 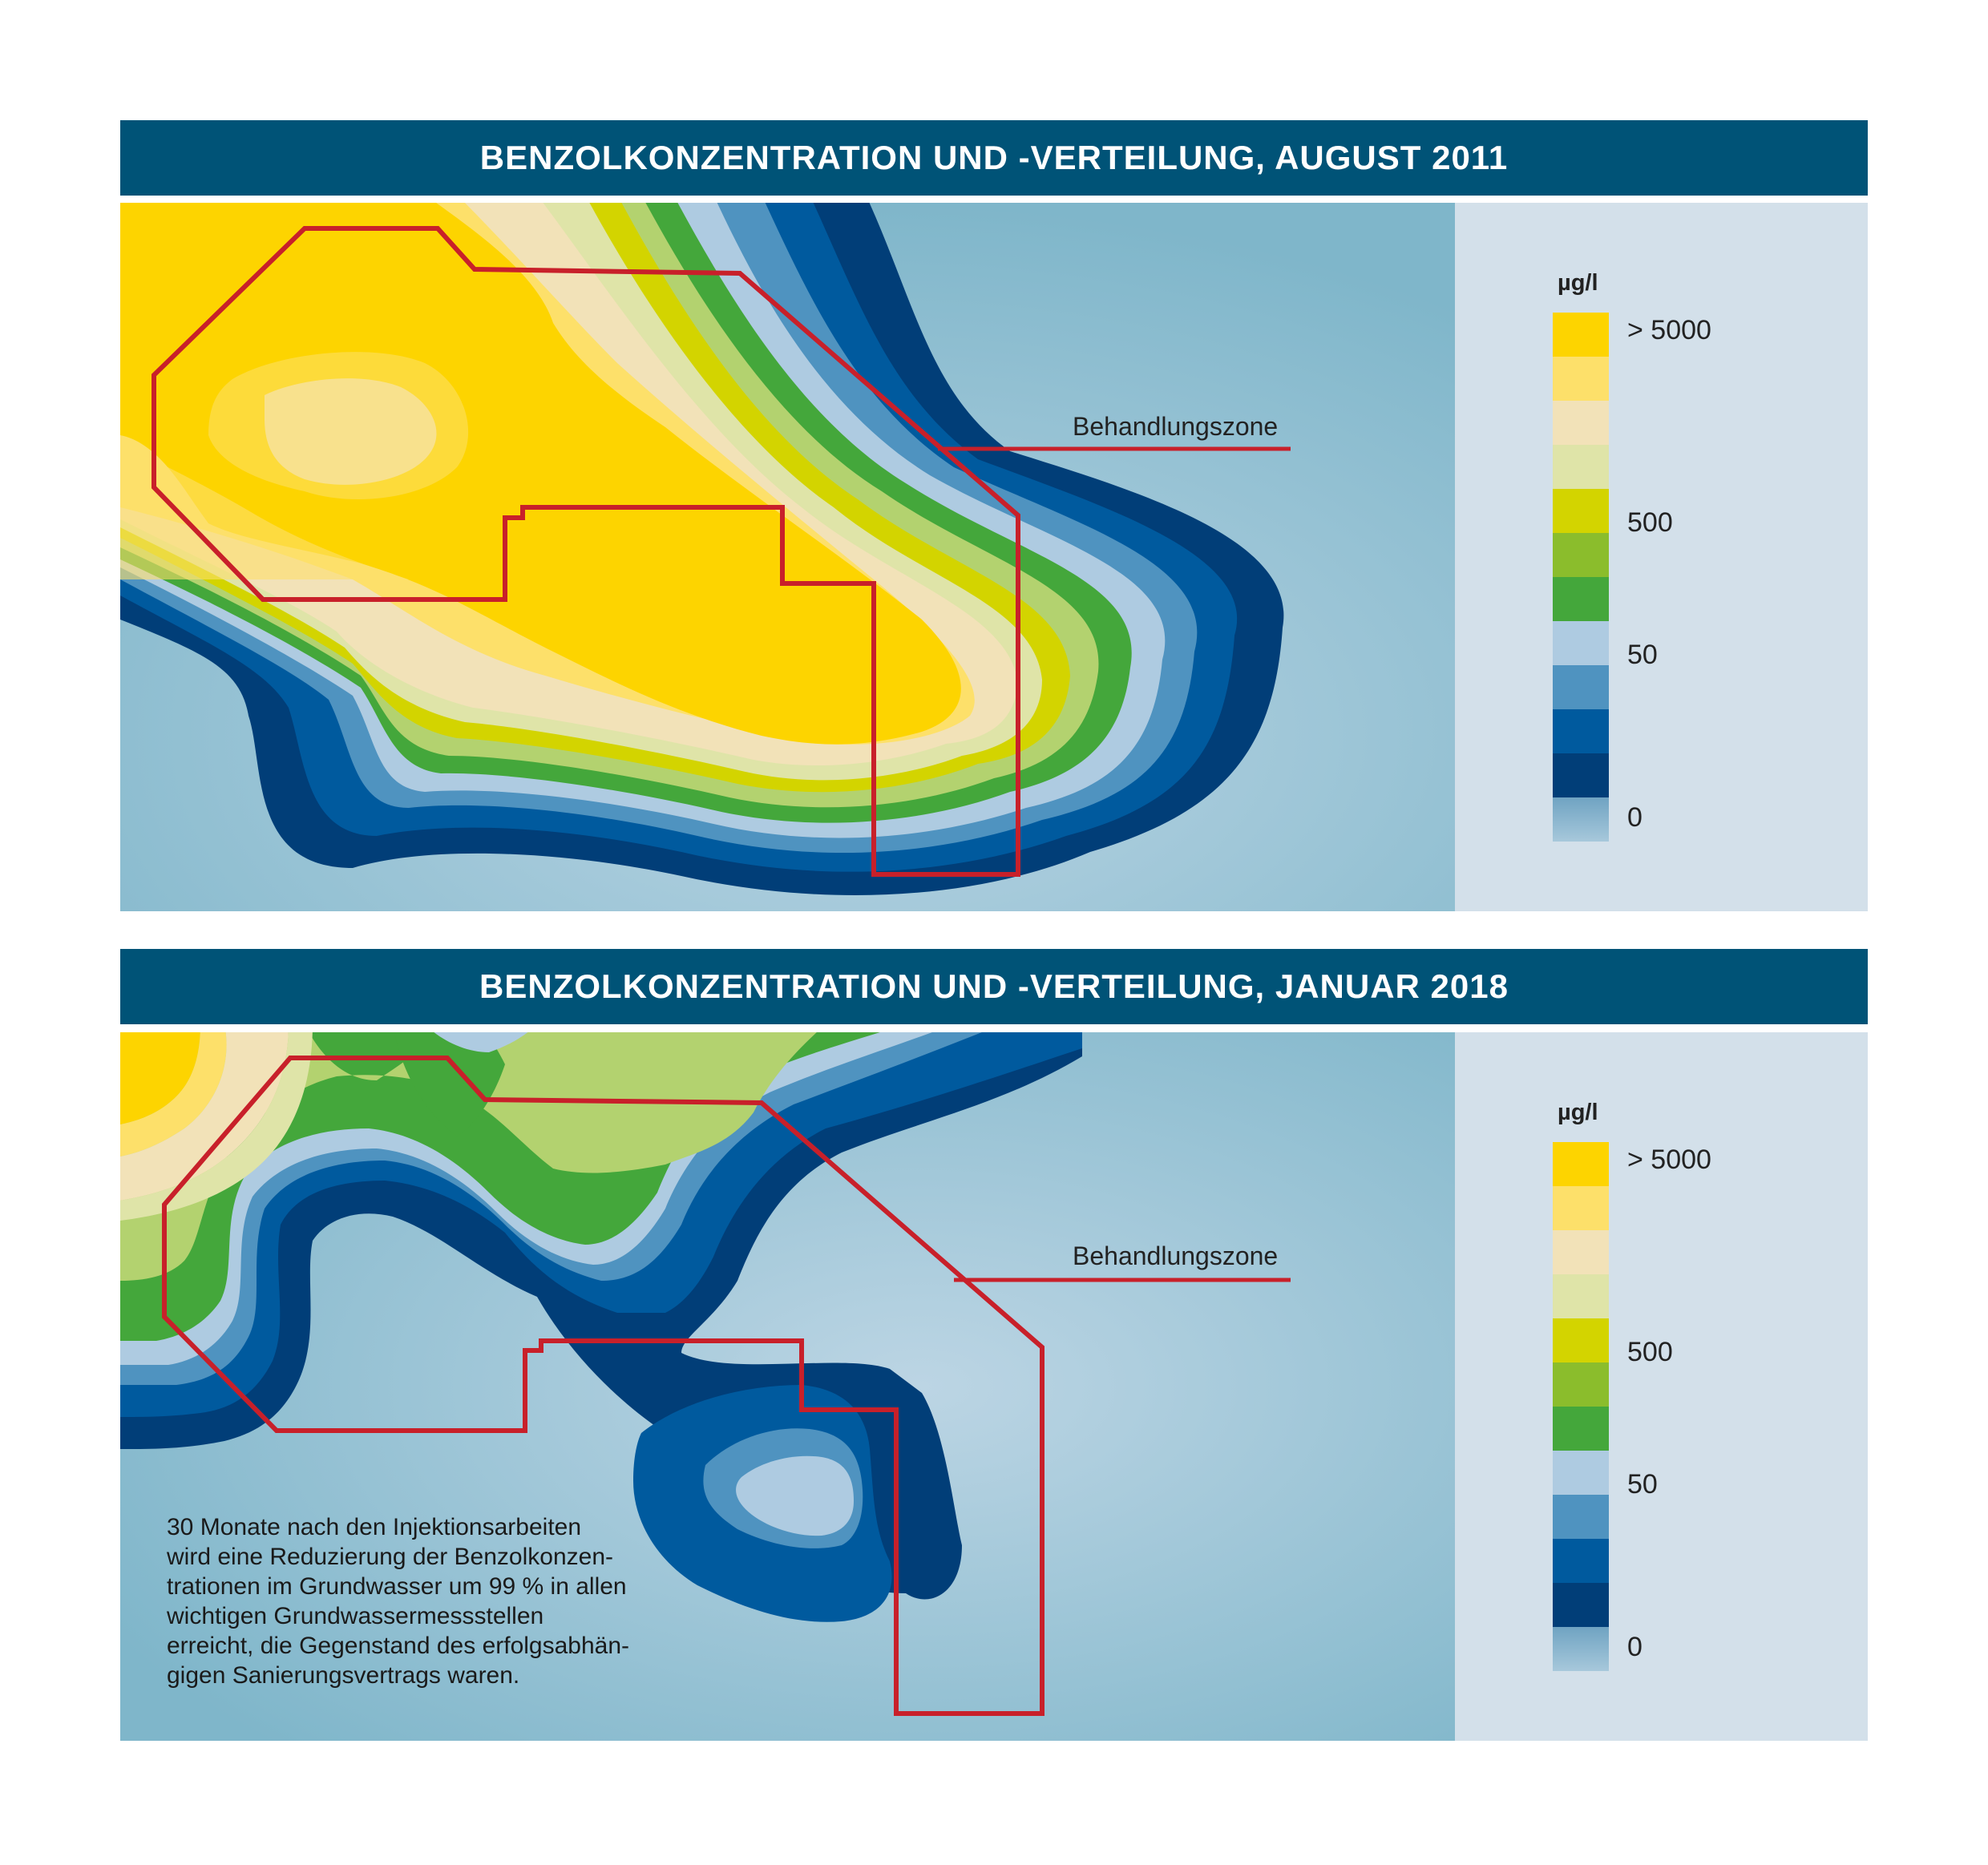 I want to click on zone-label-2018: Behandlungszone, so click(x=1175, y=1255).